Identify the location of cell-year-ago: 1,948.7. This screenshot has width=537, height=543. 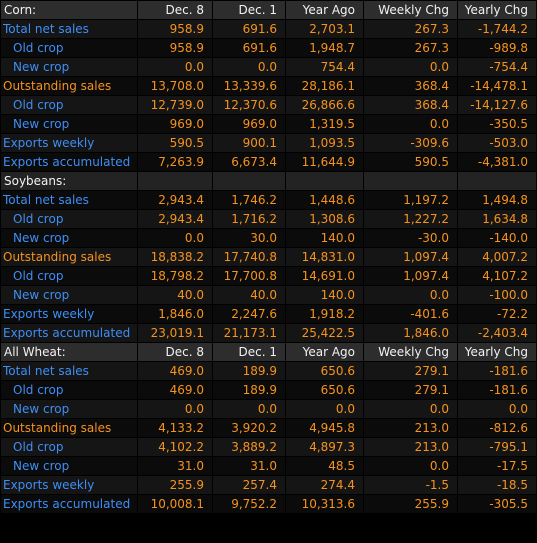
(324, 48).